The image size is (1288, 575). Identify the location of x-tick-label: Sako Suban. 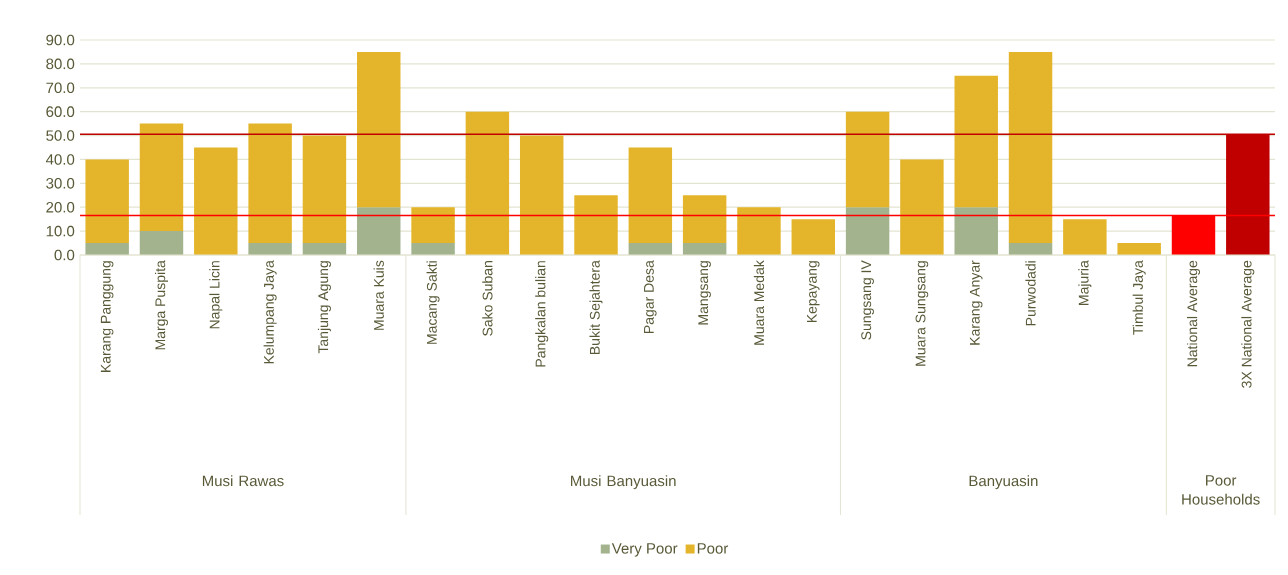
(487, 298).